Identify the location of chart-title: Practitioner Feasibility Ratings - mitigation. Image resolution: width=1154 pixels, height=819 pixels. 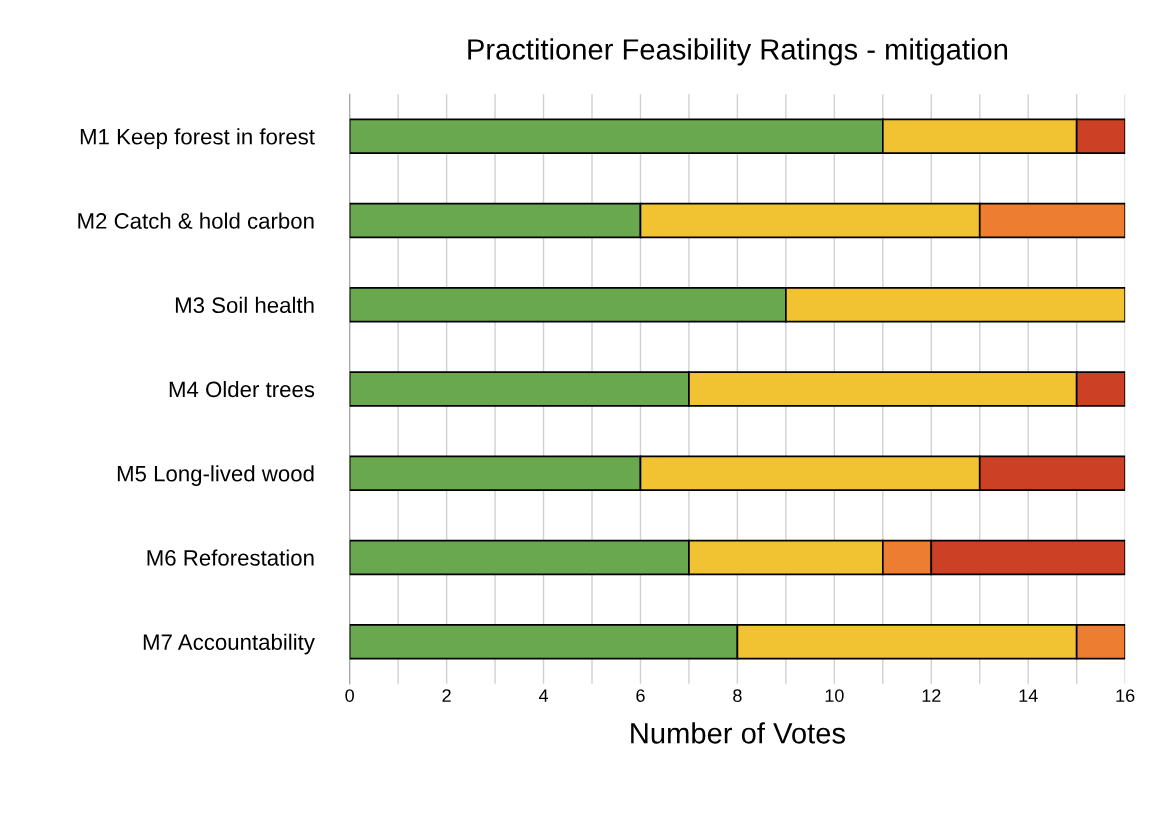
(738, 52).